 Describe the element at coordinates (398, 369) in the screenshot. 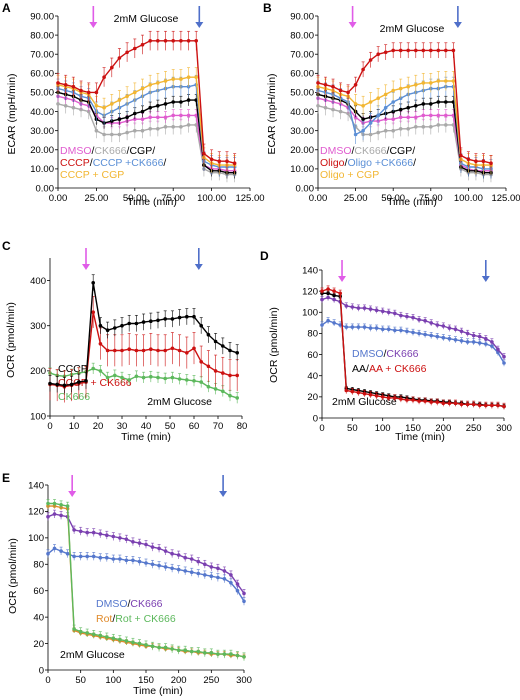

I see `legend-entry-d-1-2: AA + CK666` at that location.